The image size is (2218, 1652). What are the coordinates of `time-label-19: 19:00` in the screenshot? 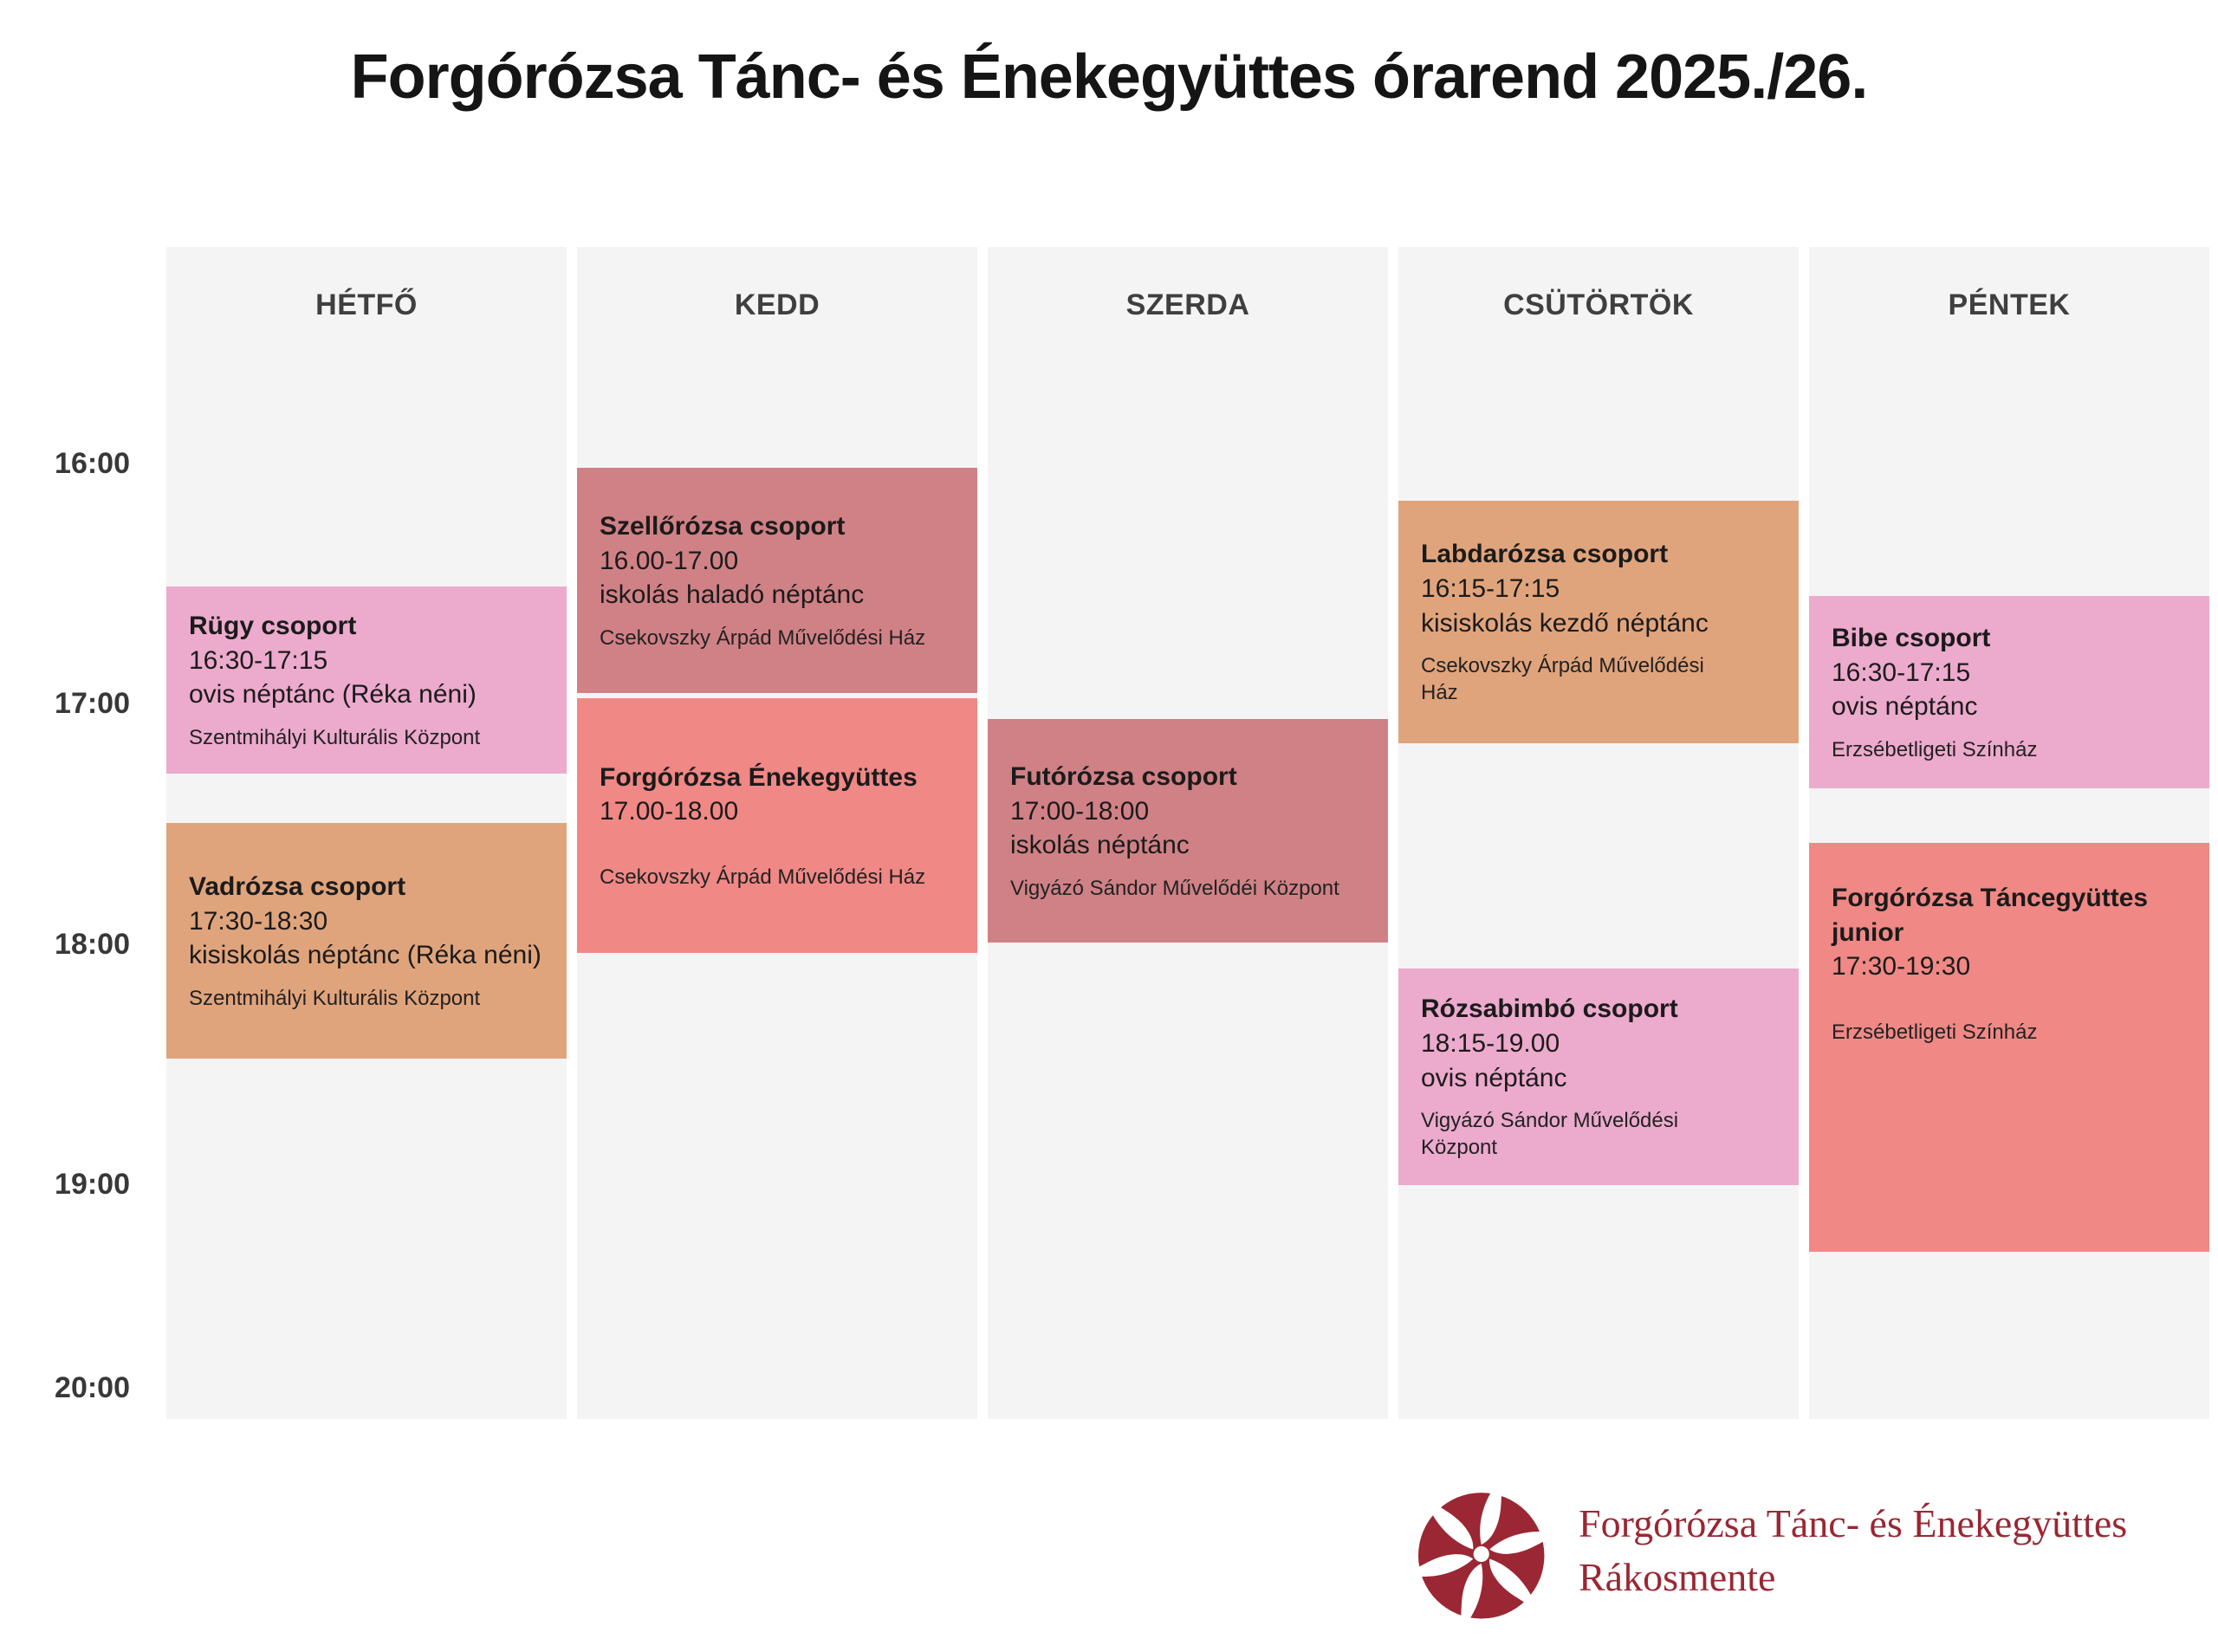 It's located at (92, 1184).